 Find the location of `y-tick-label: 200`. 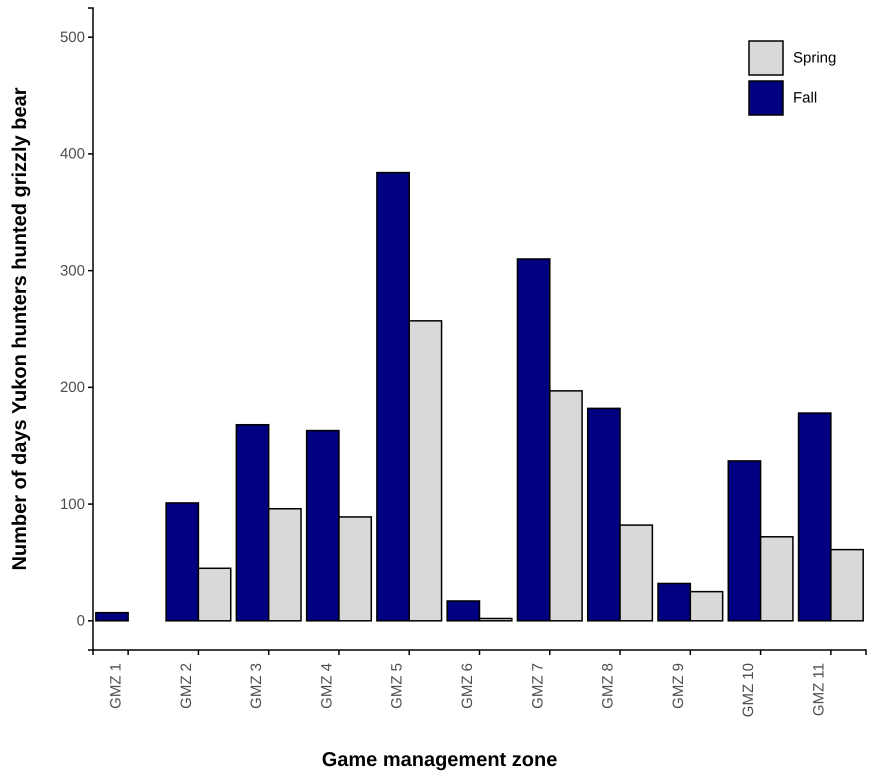

y-tick-label: 200 is located at coordinates (72, 387).